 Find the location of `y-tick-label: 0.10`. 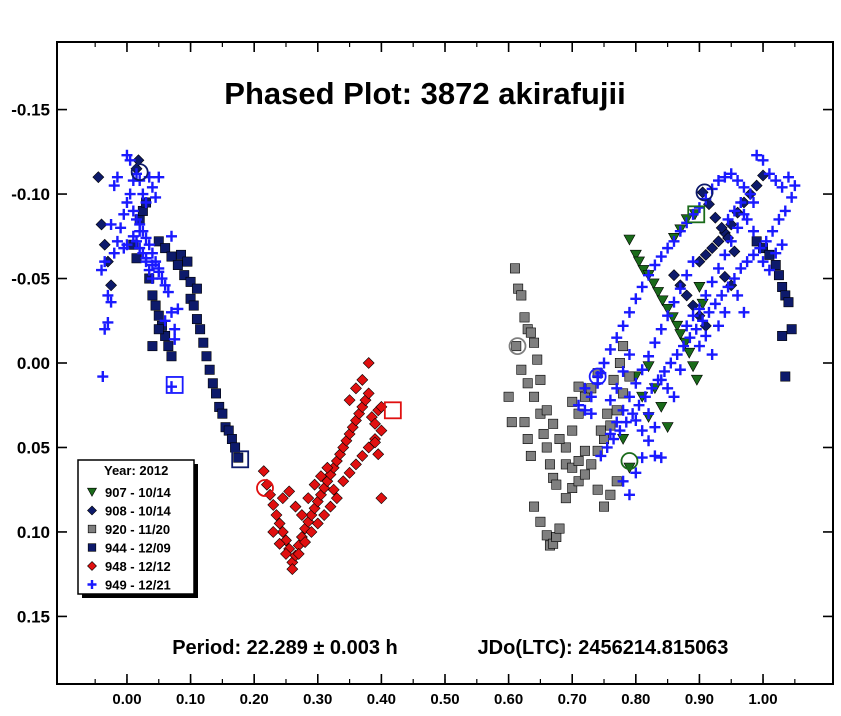

y-tick-label: 0.10 is located at coordinates (33, 532).